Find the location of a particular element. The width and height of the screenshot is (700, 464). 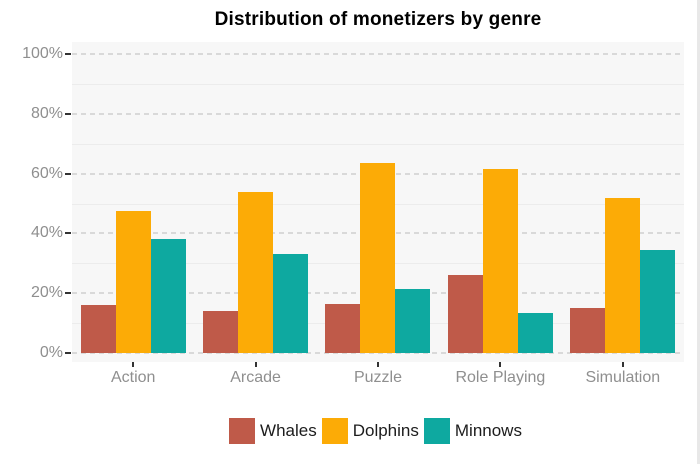

x-axis-tick-role-playing is located at coordinates (500, 364).